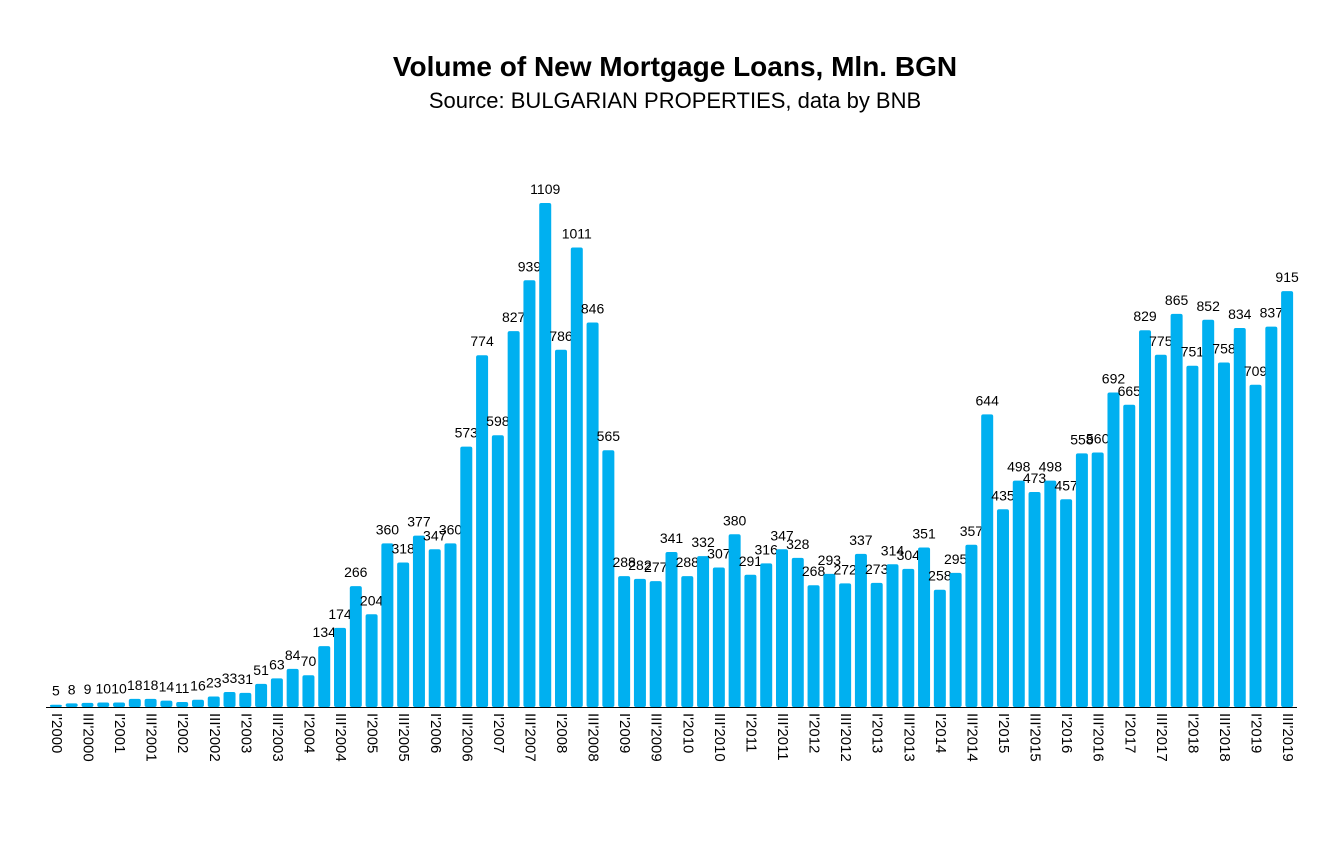 The image size is (1337, 846). I want to click on x-tick-label: I'2009, so click(624, 733).